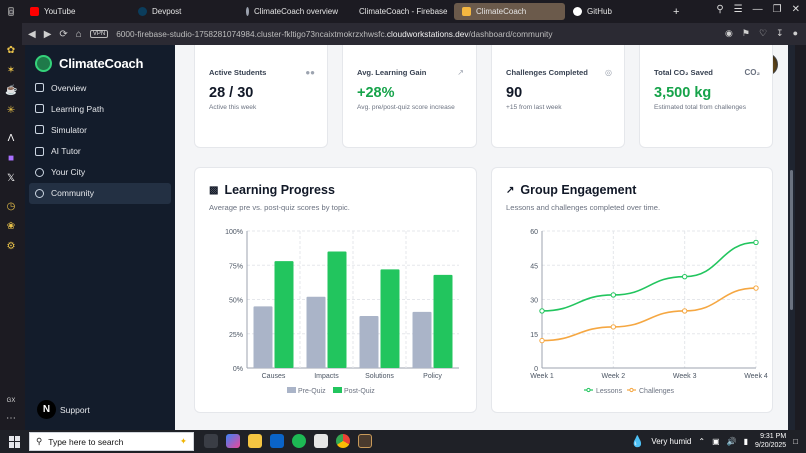 This screenshot has height=453, width=806. I want to click on file-explorer-icon, so click(255, 441).